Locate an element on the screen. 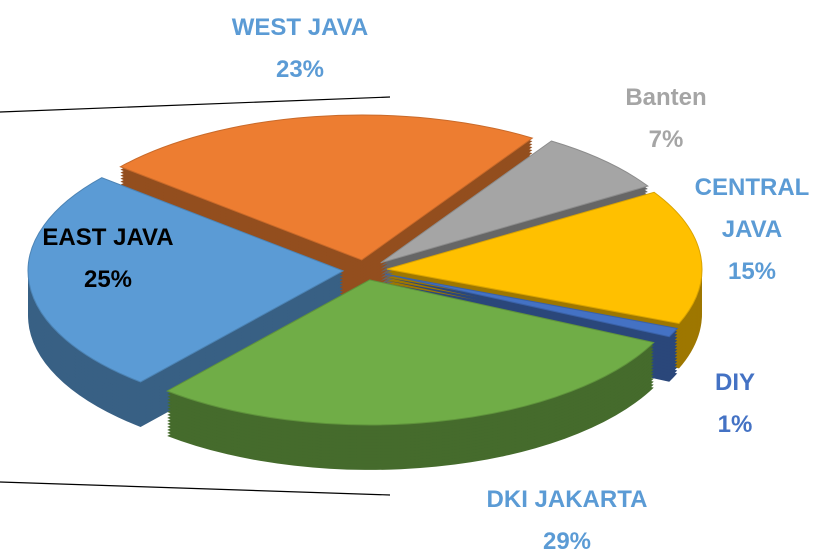 This screenshot has height=557, width=825. data-label: Banten 7% is located at coordinates (666, 119).